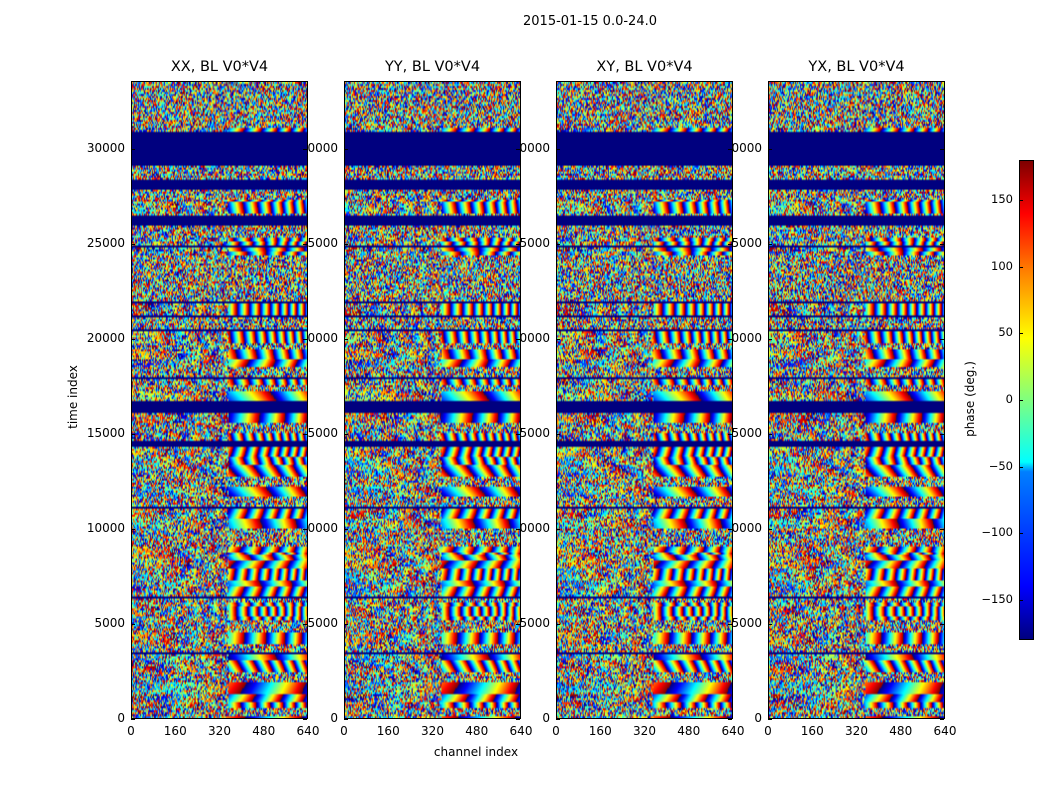 Image resolution: width=1050 pixels, height=800 pixels. What do you see at coordinates (219, 67) in the screenshot?
I see `panel-title: XX, BL V0*V4` at bounding box center [219, 67].